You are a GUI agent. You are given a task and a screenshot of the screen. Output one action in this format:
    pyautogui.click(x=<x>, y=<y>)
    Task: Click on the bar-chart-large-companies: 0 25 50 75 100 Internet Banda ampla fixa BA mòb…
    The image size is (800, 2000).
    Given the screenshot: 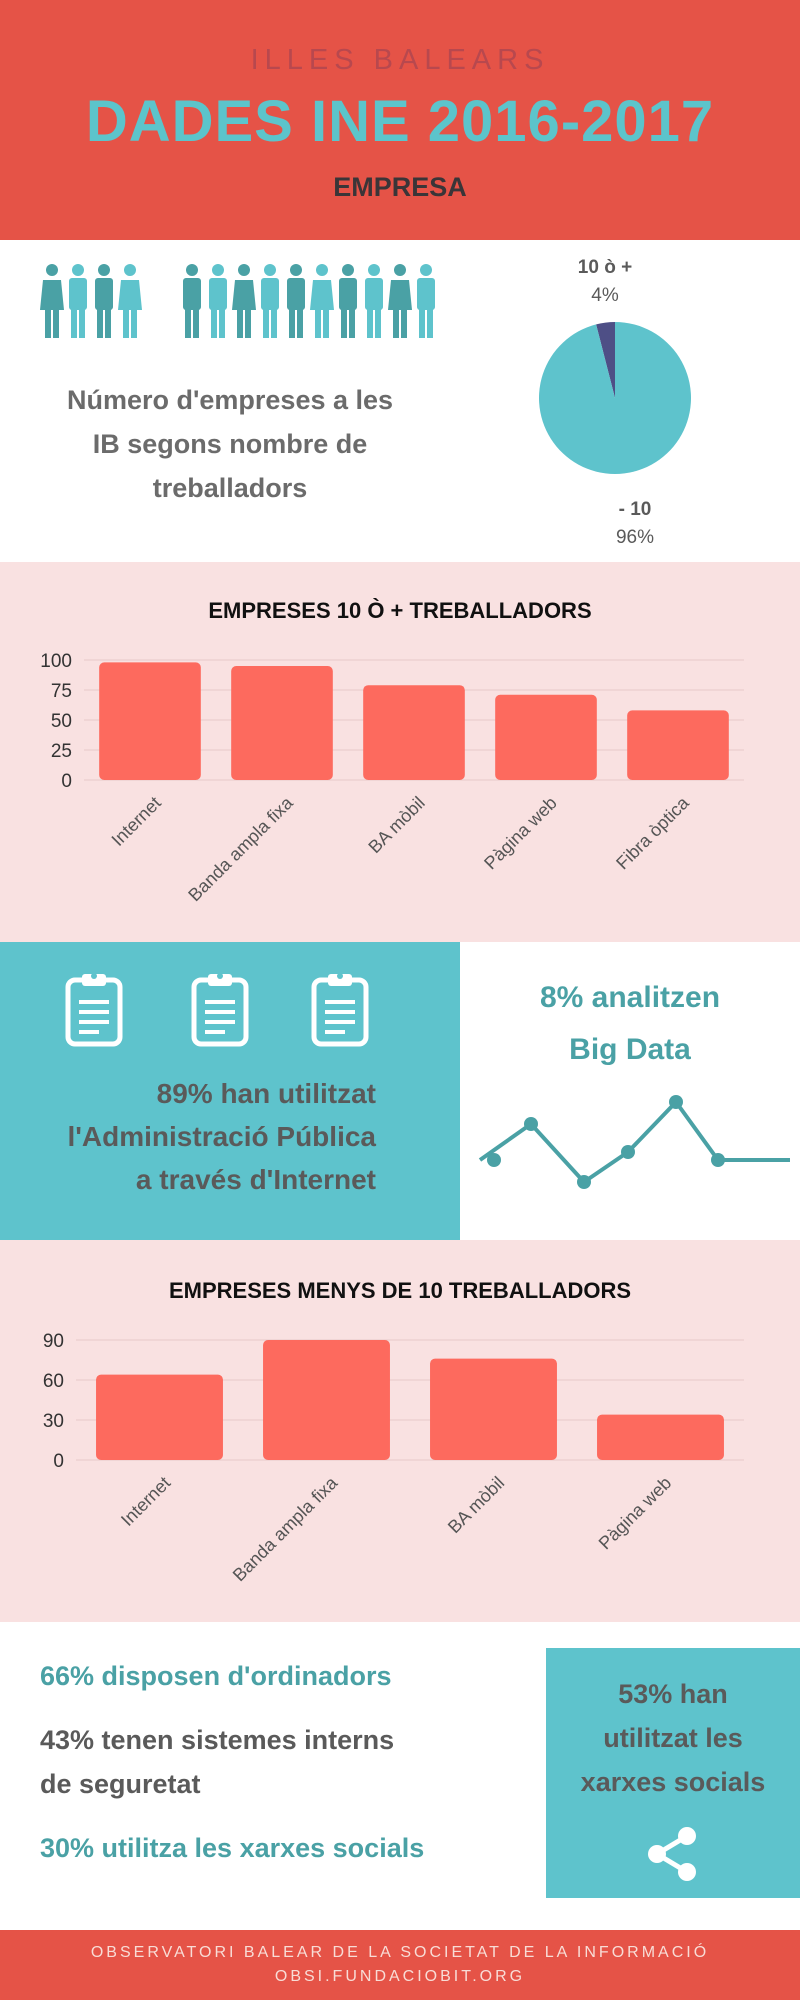 What is the action you would take?
    pyautogui.click(x=392, y=778)
    